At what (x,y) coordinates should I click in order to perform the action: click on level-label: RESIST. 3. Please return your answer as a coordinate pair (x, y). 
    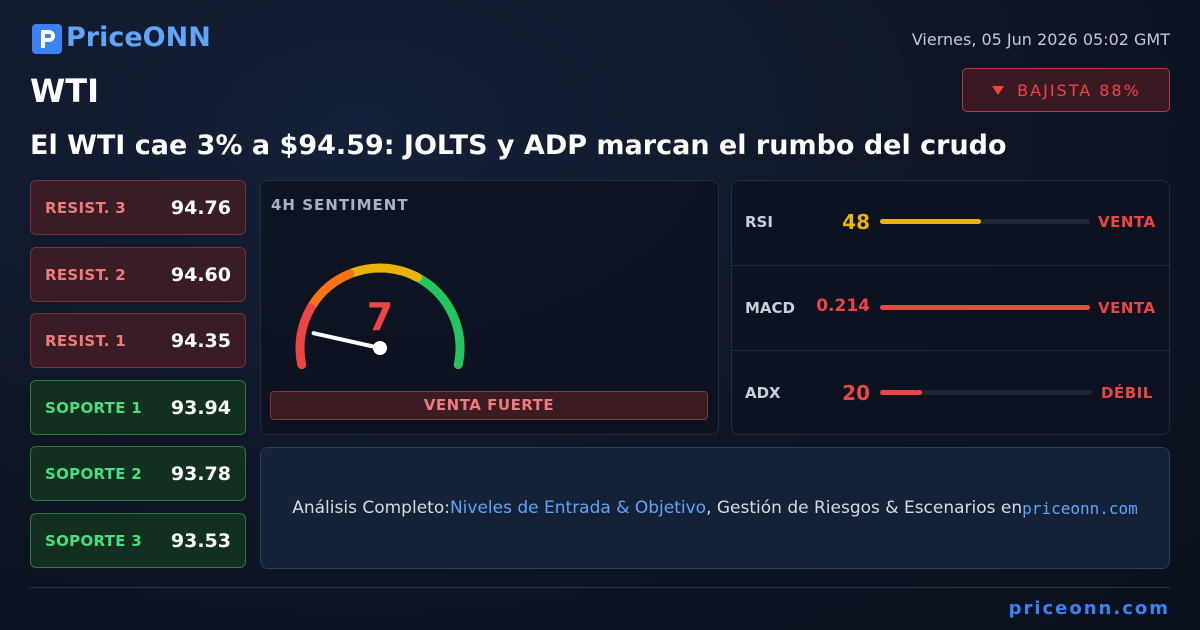
    Looking at the image, I should click on (85, 207).